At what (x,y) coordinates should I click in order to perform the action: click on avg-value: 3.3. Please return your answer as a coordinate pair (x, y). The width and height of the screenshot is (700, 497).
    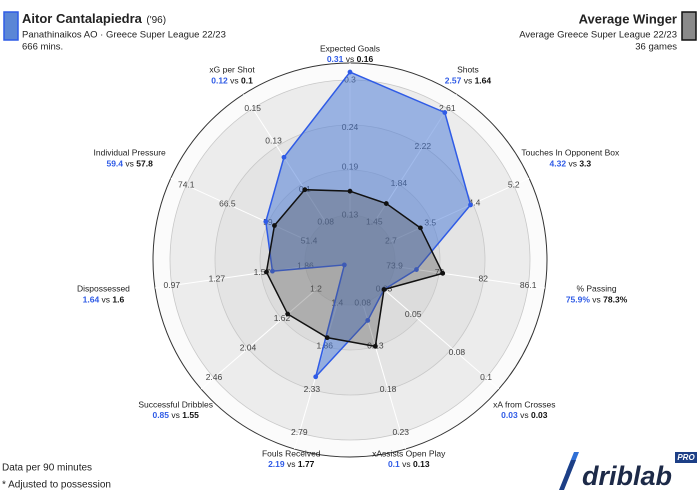
    Looking at the image, I should click on (585, 164).